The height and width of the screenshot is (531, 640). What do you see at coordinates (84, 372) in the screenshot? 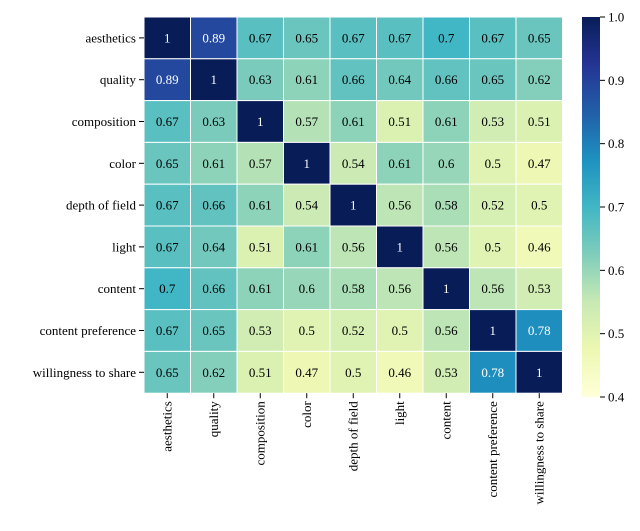
I see `row-label: willingness to share` at bounding box center [84, 372].